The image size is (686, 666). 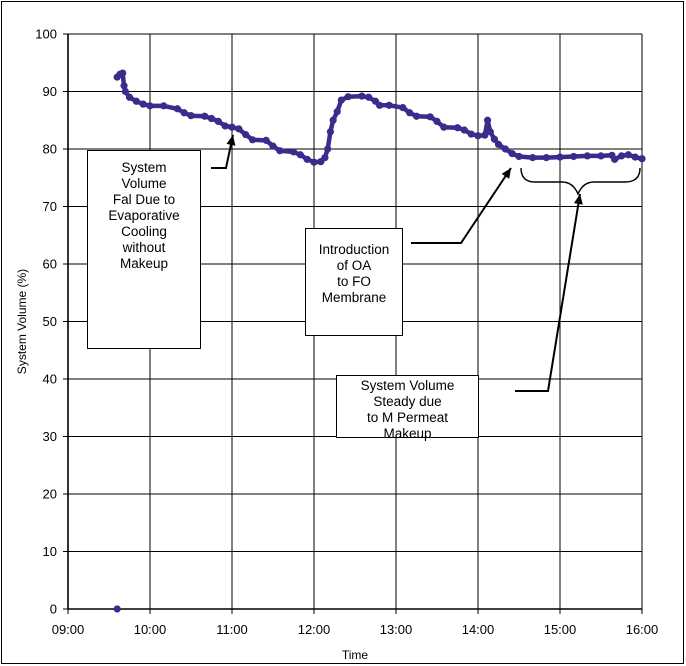 I want to click on x-tick-label: 12:00, so click(x=314, y=629).